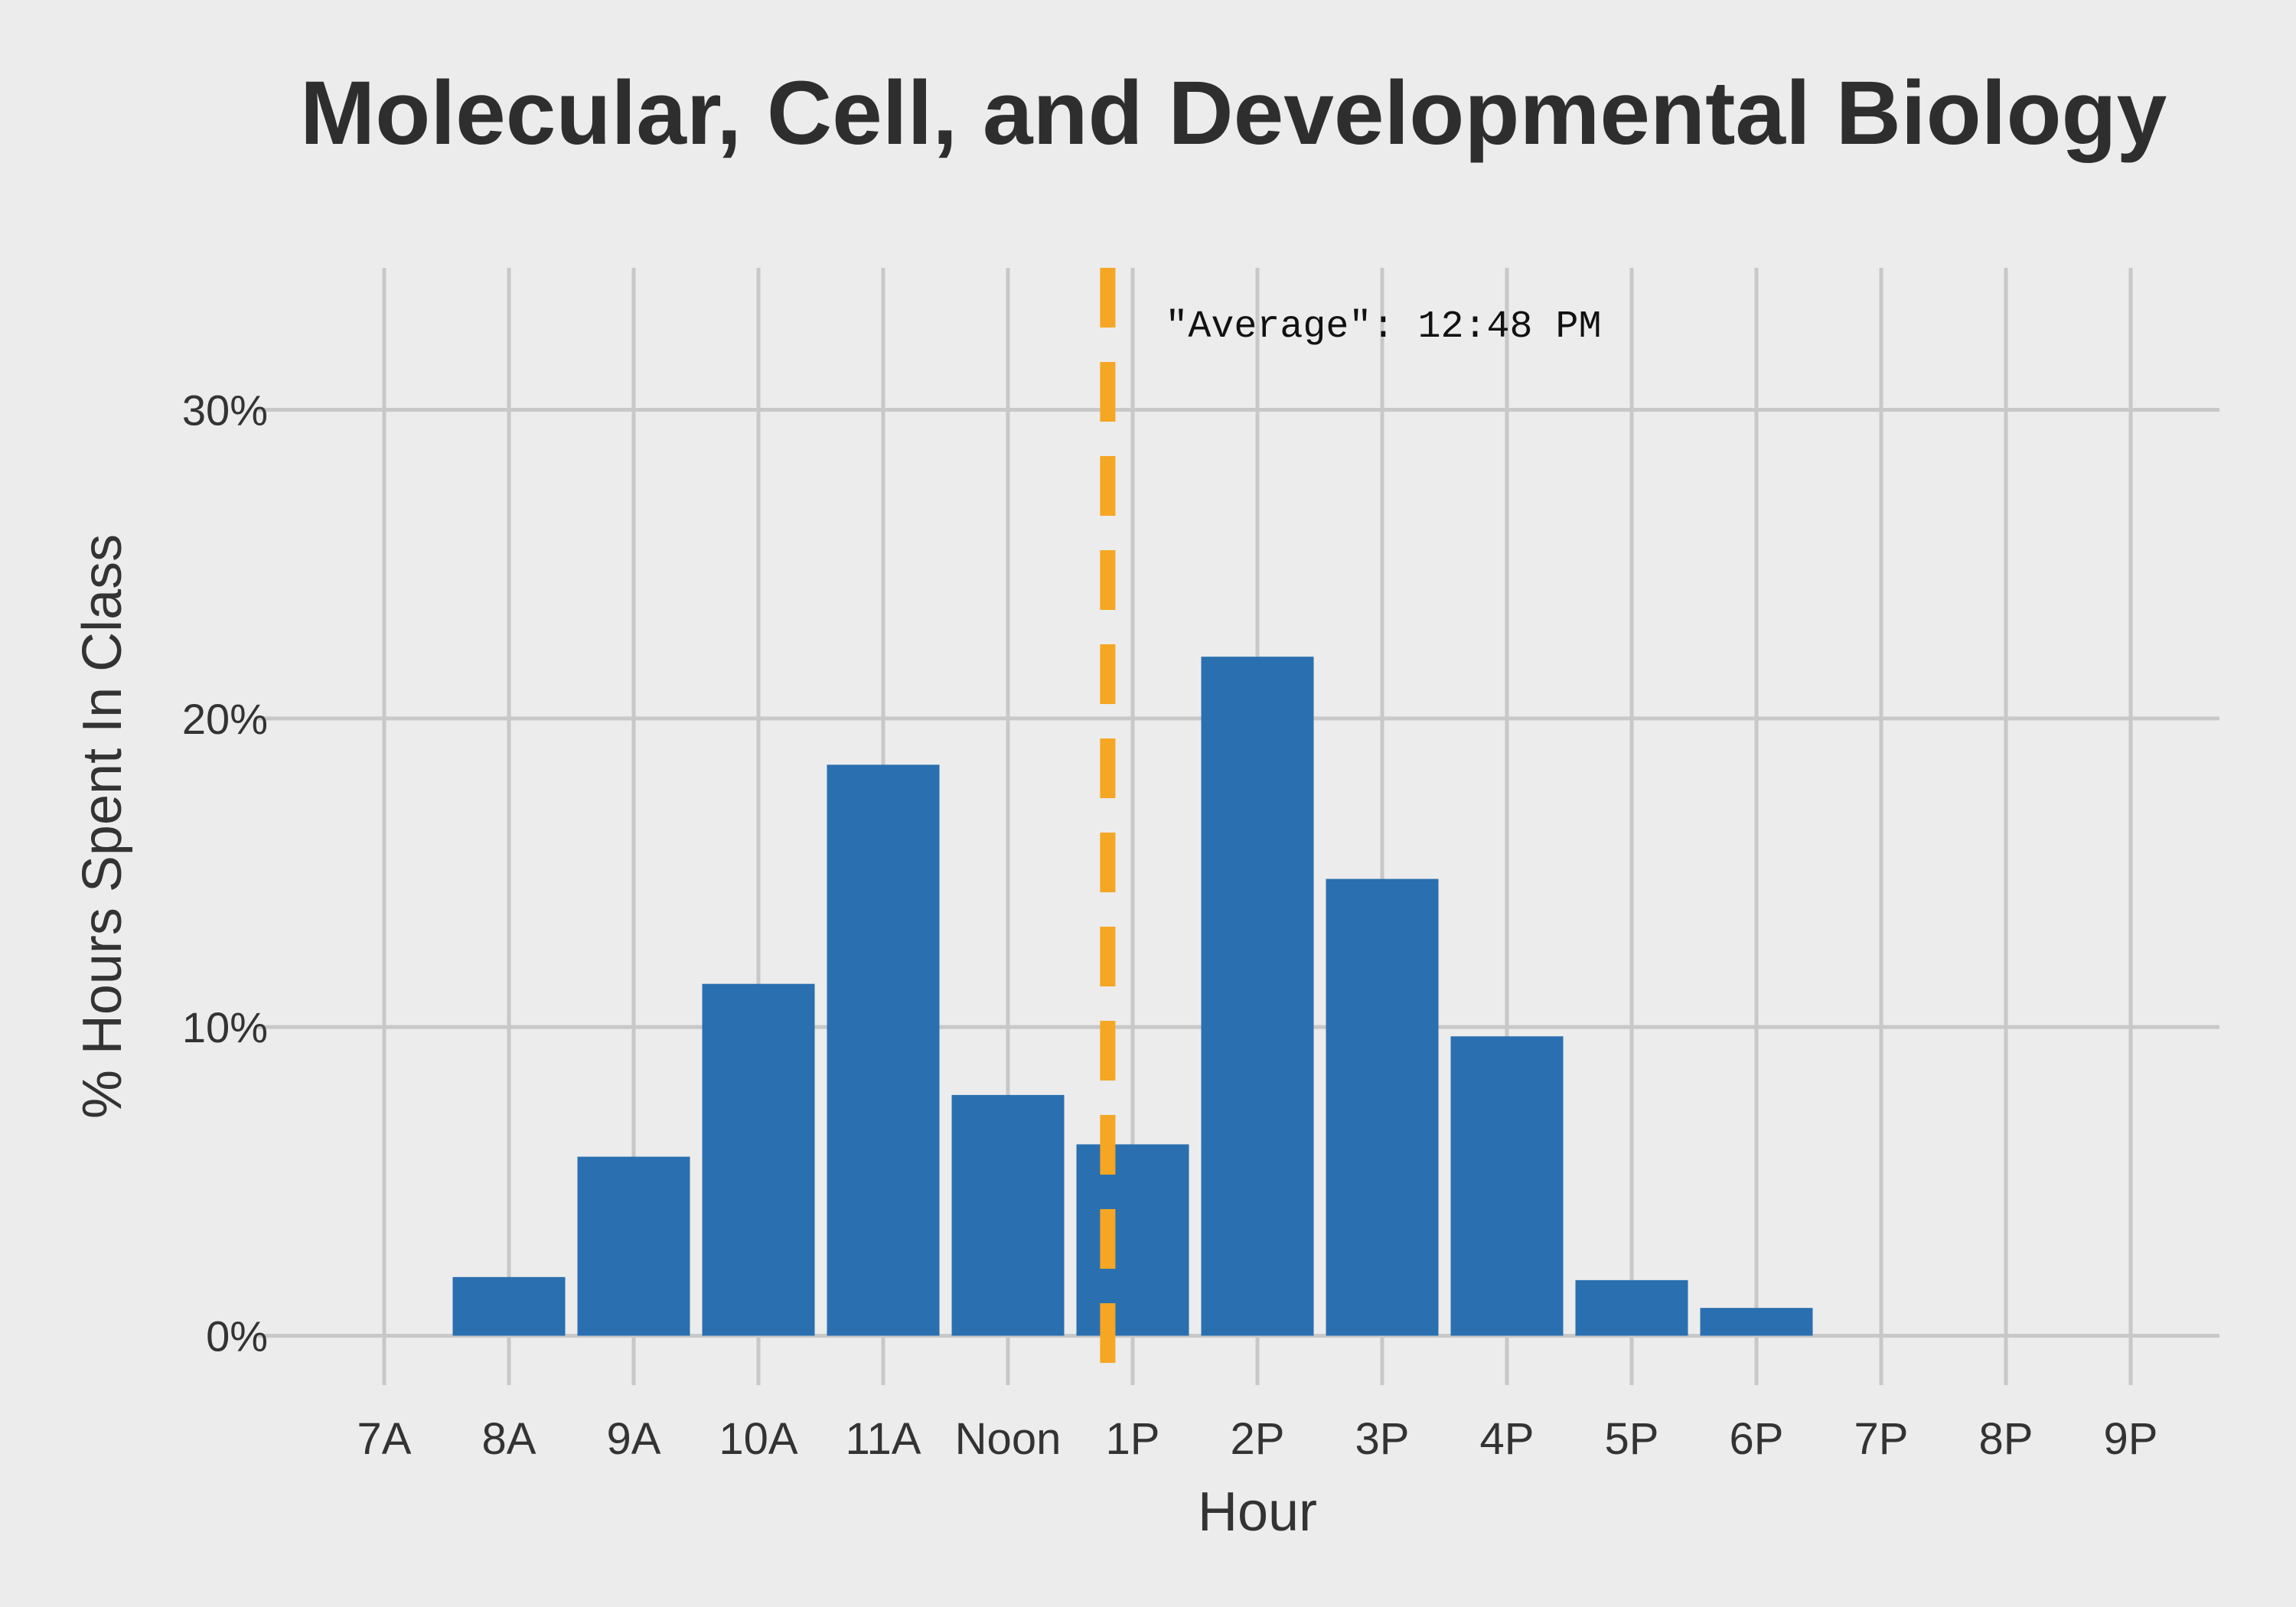 The width and height of the screenshot is (2296, 1607). I want to click on y-tick-label: 10%, so click(225, 1027).